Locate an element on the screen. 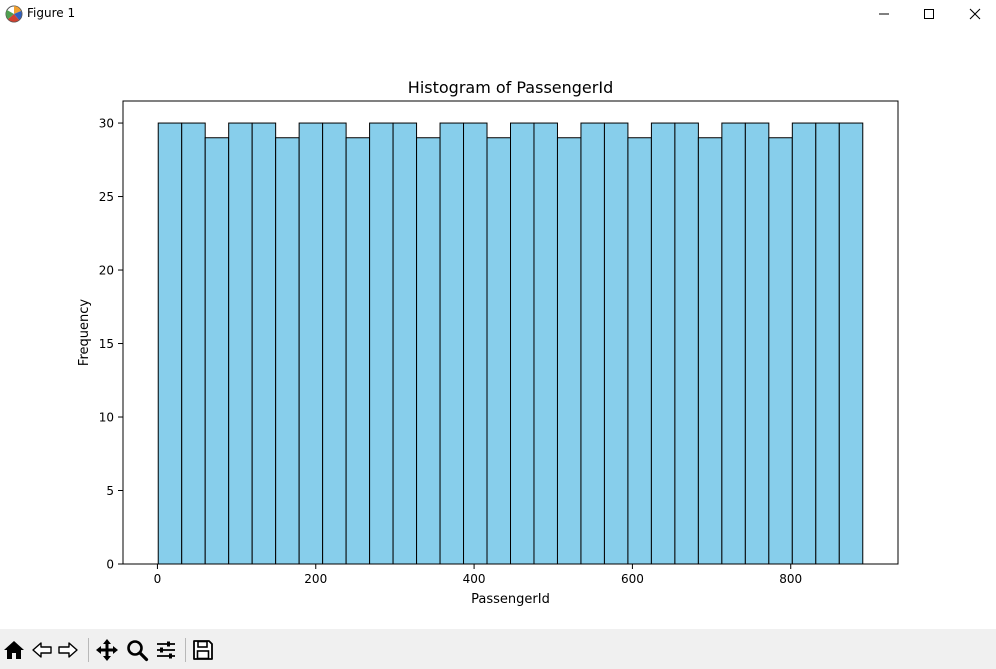 The width and height of the screenshot is (996, 669). home-button is located at coordinates (14, 650).